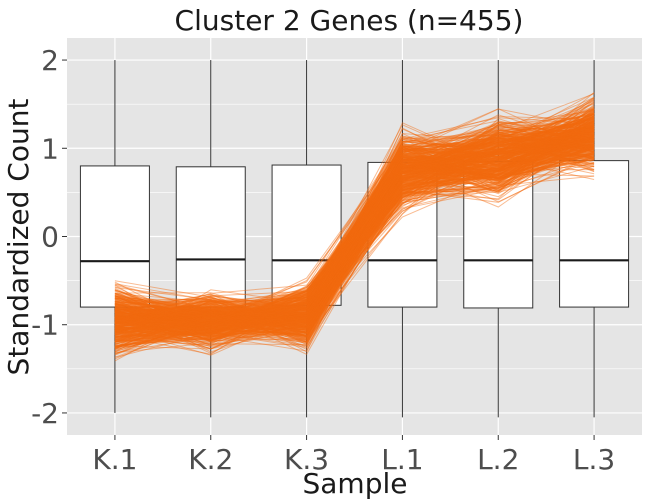 The width and height of the screenshot is (650, 500). Describe the element at coordinates (498, 235) in the screenshot. I see `box` at that location.